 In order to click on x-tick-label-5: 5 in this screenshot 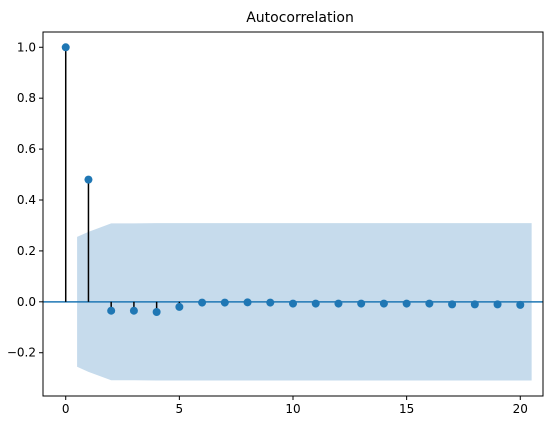, I will do `click(180, 409)`.